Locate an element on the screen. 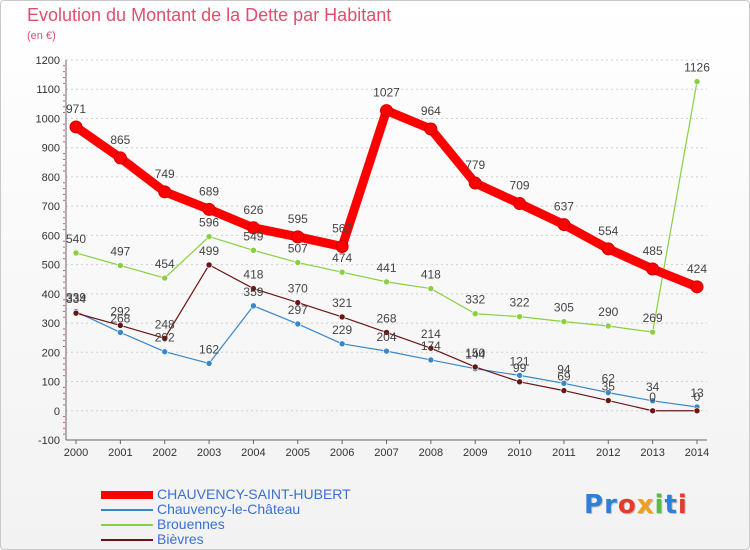  data-label: 229 is located at coordinates (342, 330).